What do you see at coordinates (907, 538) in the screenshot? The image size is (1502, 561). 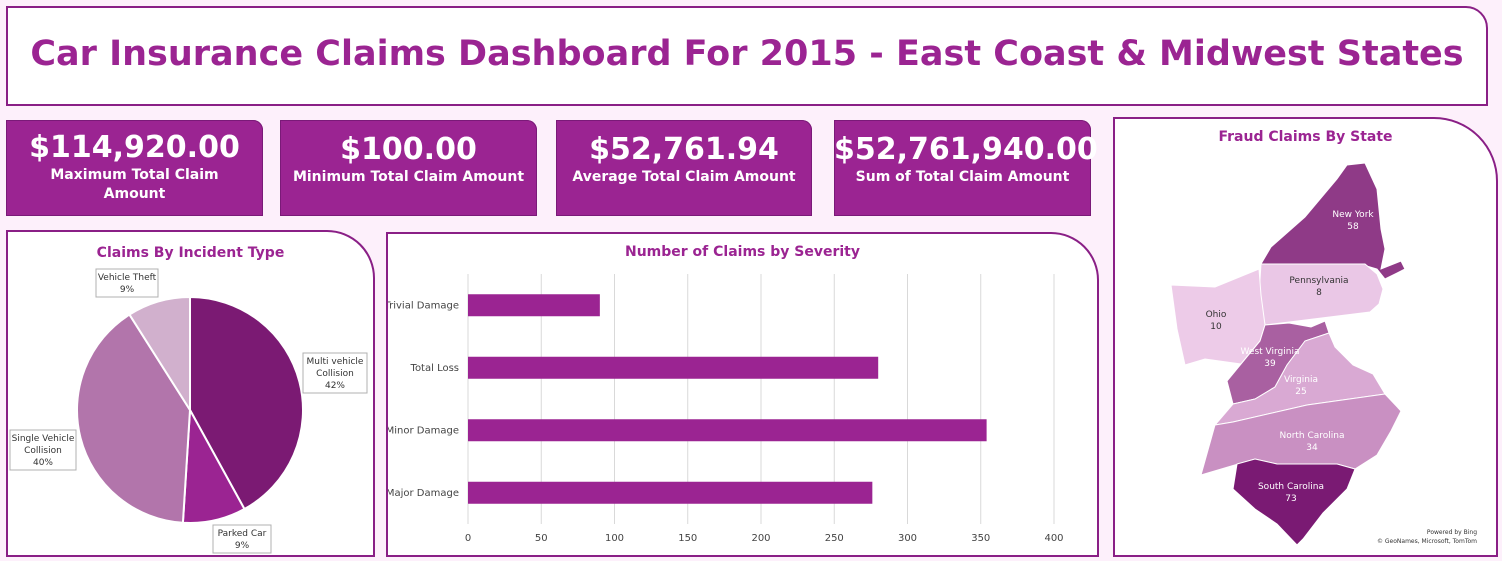 I see `x-tick-label: 300` at bounding box center [907, 538].